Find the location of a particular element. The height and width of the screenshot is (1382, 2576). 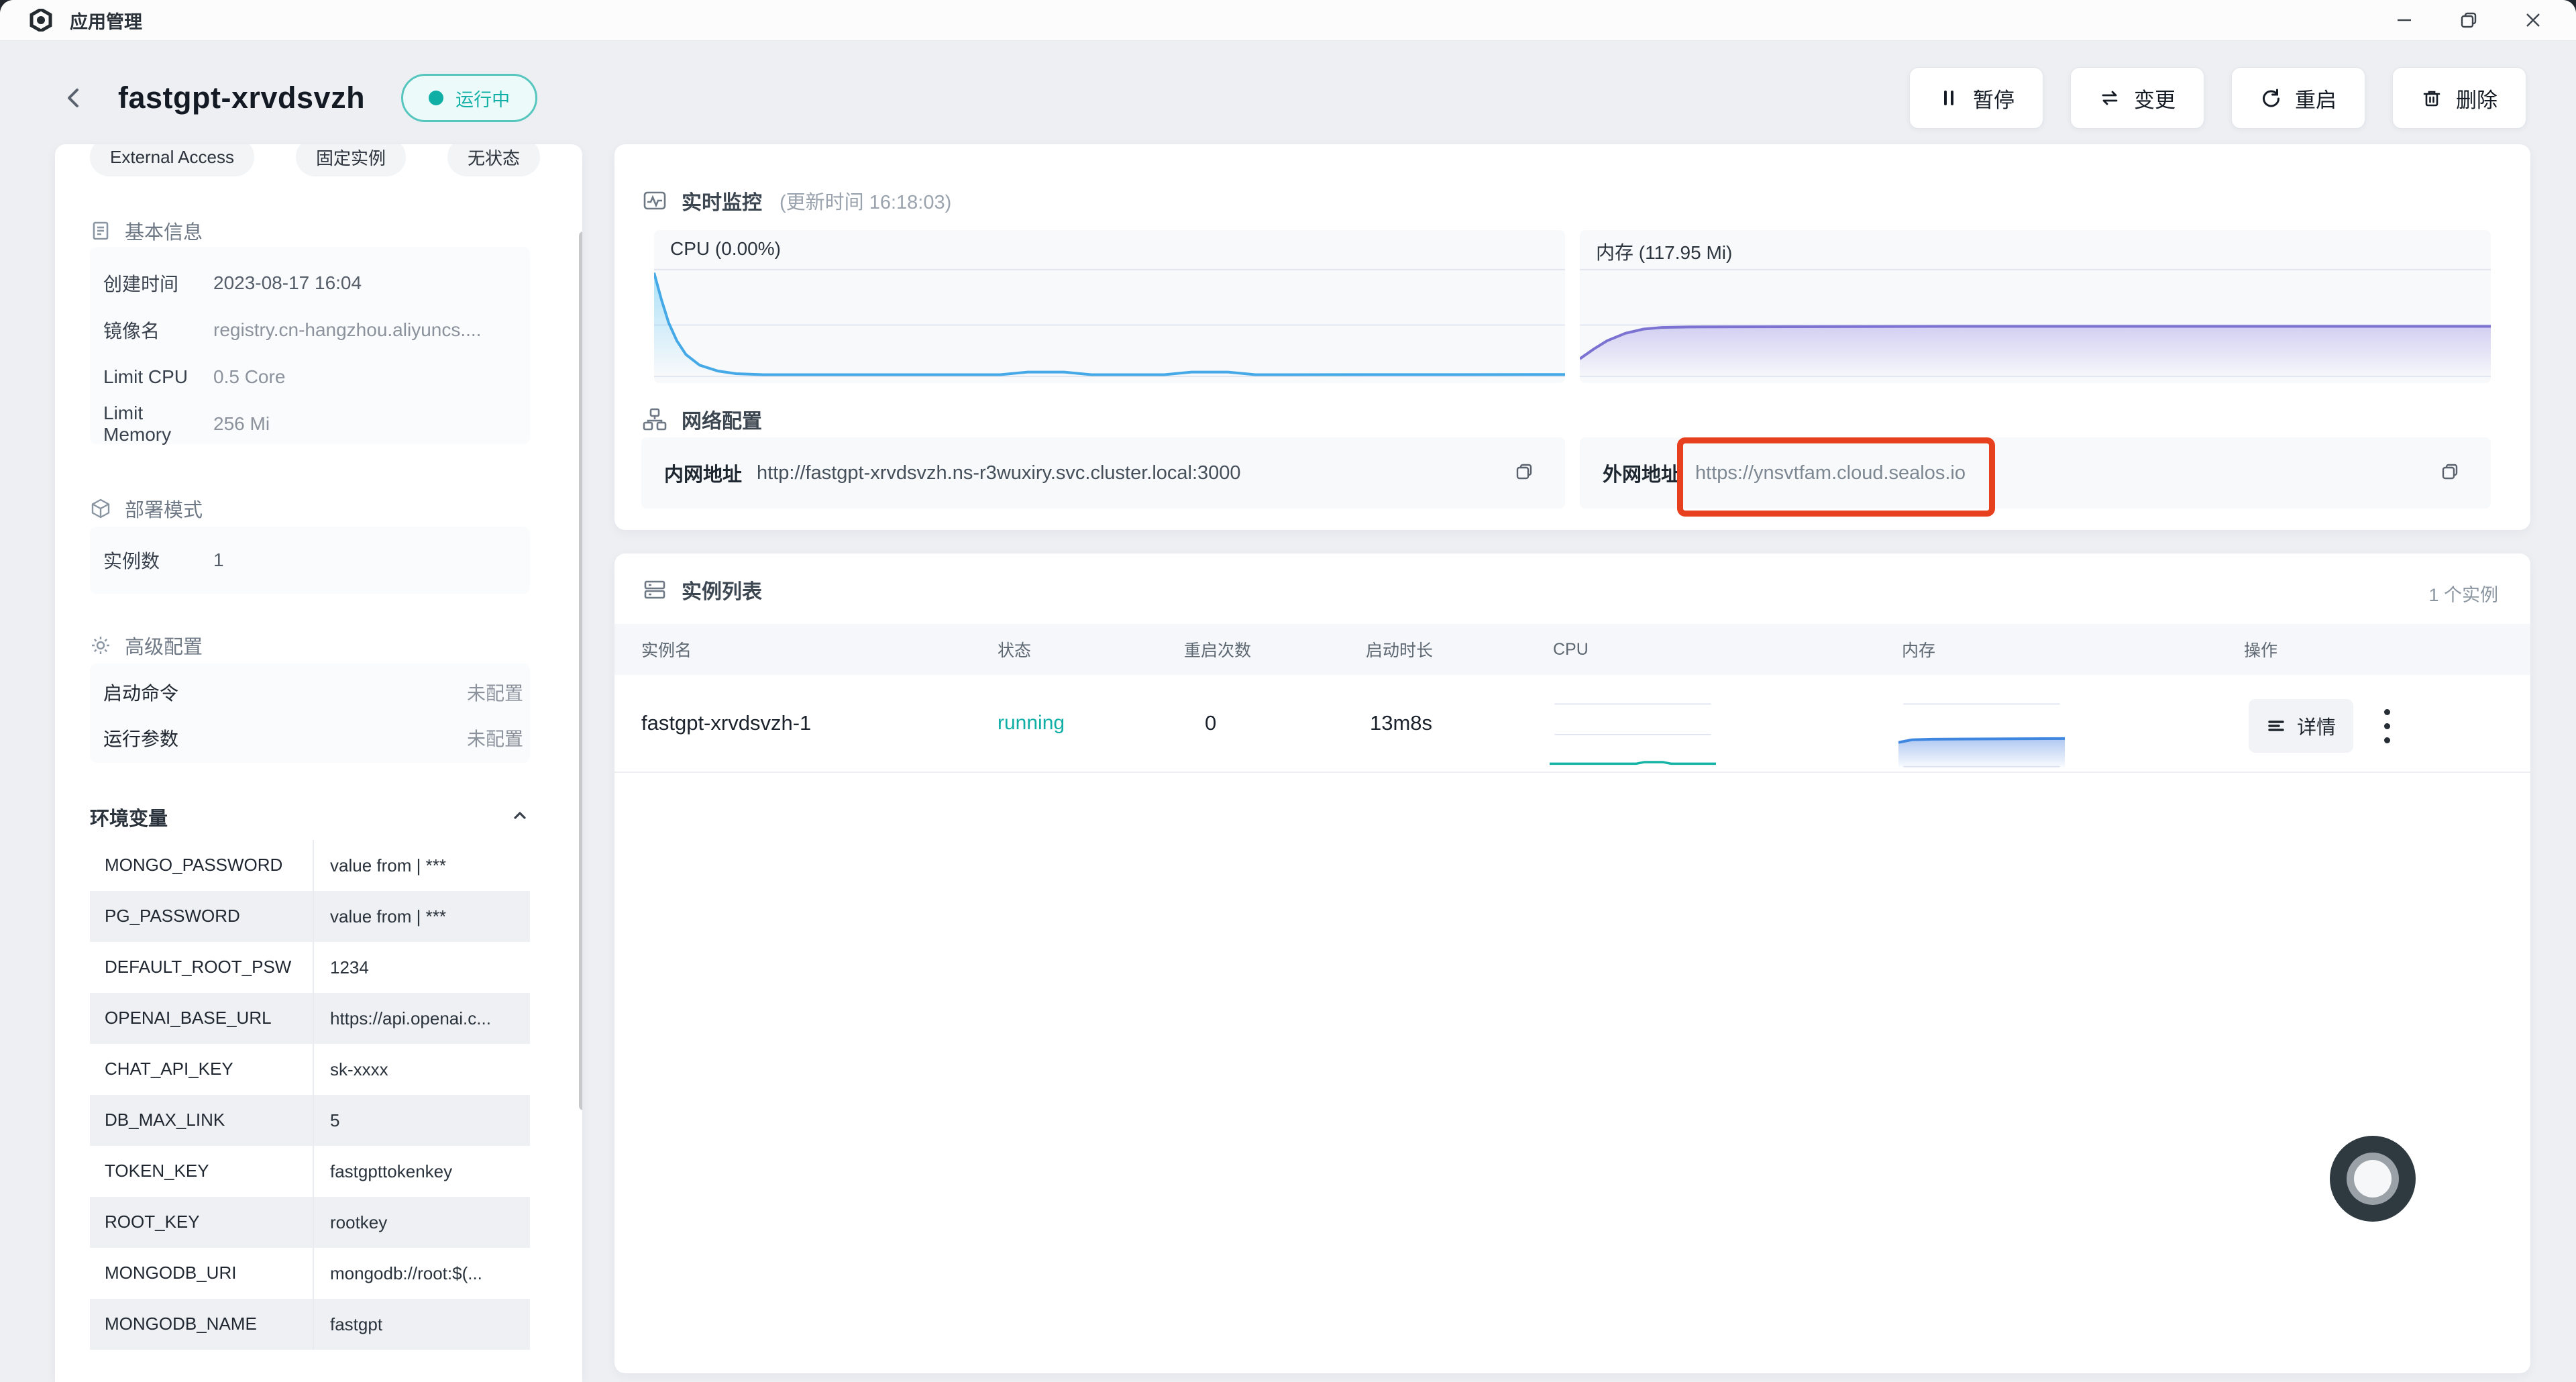

info-value: 256 Mi is located at coordinates (241, 423).